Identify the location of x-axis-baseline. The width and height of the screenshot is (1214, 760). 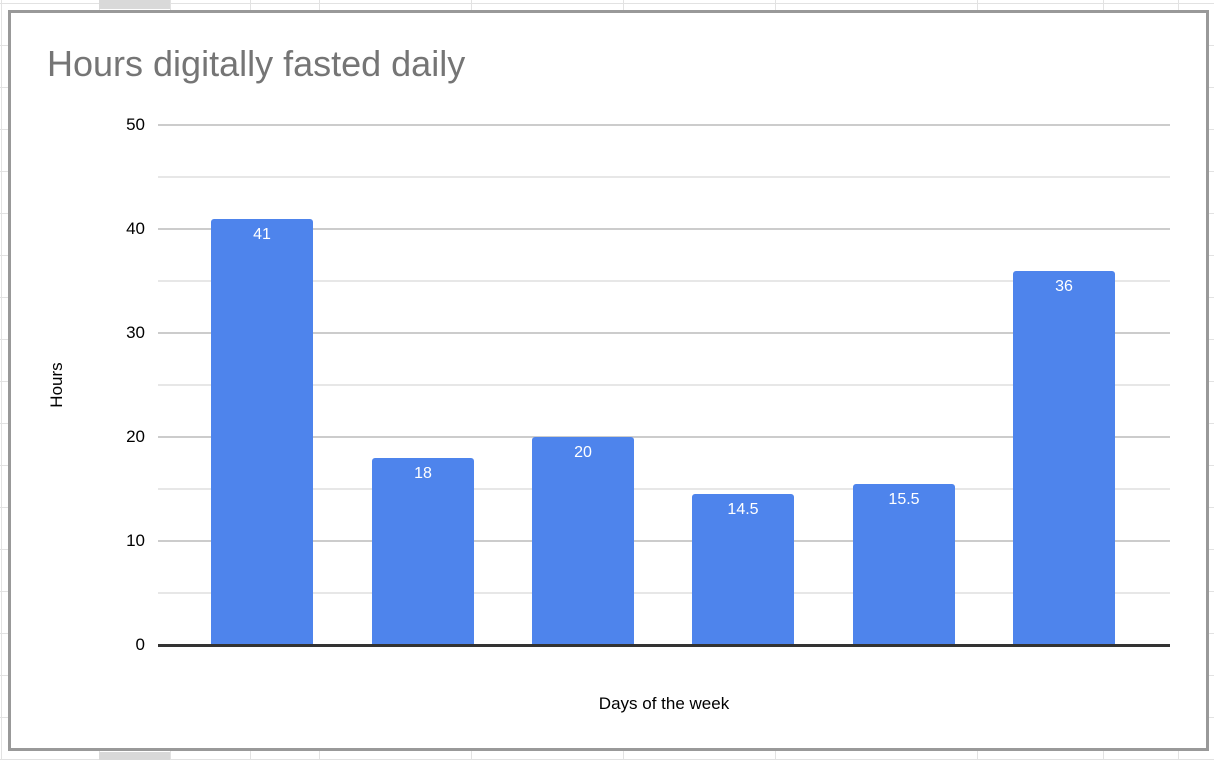
(664, 645).